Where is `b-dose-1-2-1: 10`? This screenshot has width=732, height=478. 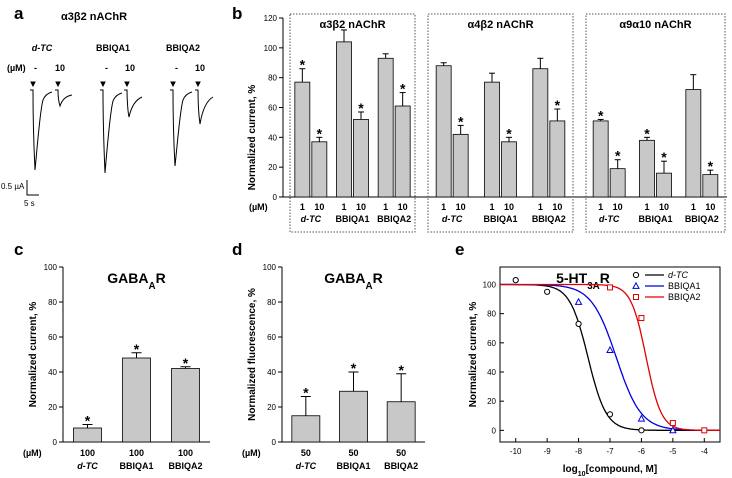 b-dose-1-2-1: 10 is located at coordinates (557, 207).